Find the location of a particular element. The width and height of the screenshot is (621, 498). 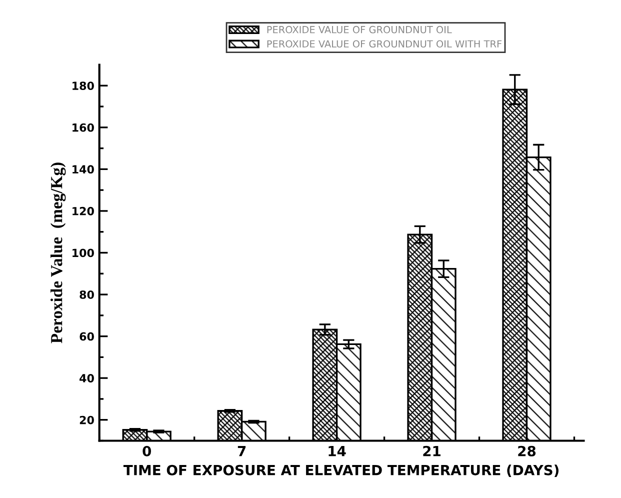

y-tick-label: 120 is located at coordinates (83, 211).